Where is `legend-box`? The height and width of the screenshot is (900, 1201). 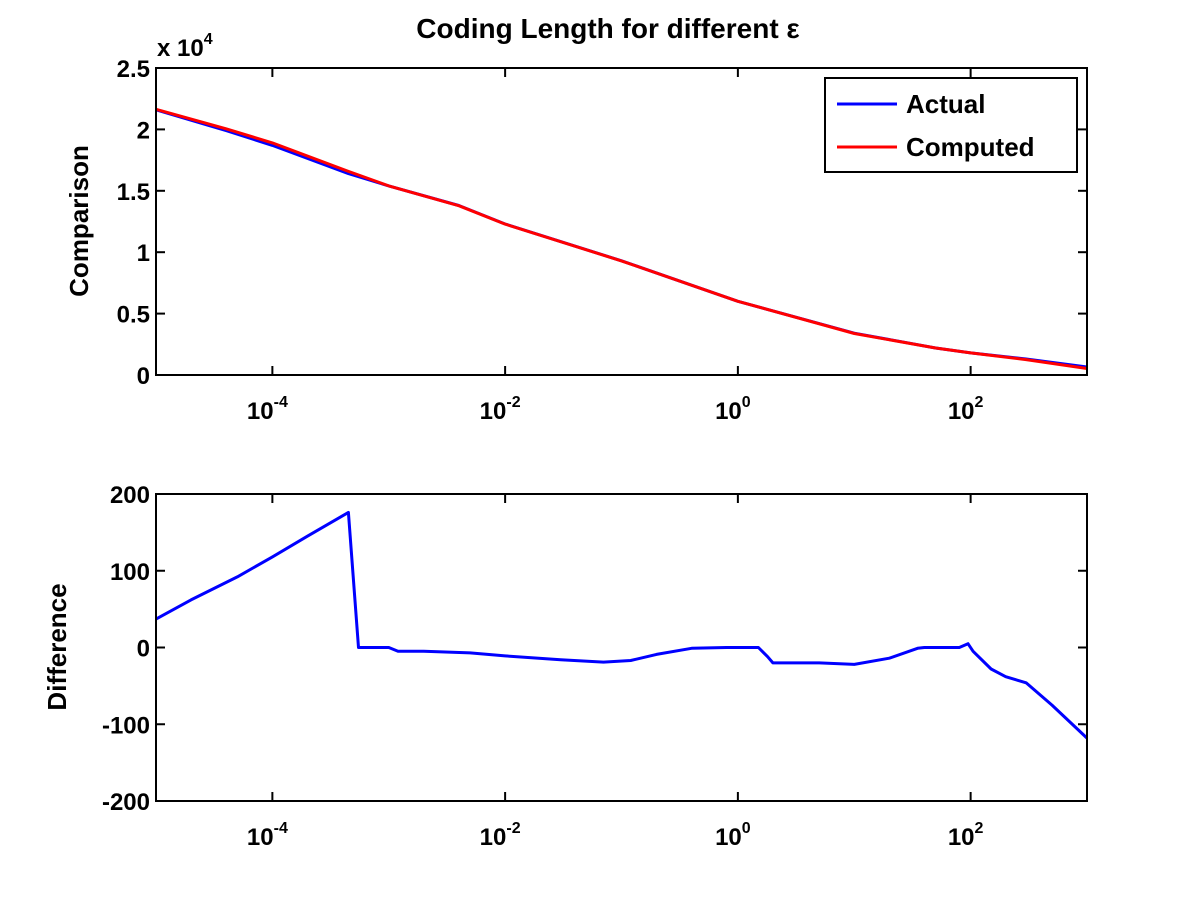
legend-box is located at coordinates (951, 125).